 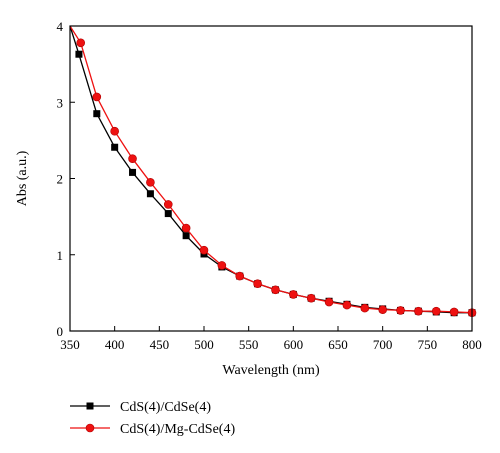 I want to click on y-axis-ticks: 0 1 2 3 4, so click(x=66, y=179).